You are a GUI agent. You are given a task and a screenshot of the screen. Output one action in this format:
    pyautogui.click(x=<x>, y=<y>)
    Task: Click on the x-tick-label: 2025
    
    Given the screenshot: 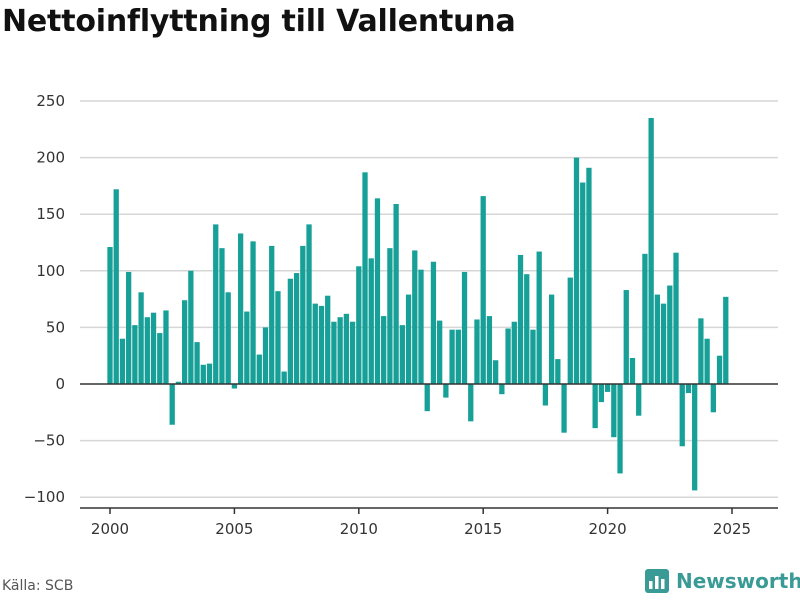 What is the action you would take?
    pyautogui.click(x=732, y=529)
    